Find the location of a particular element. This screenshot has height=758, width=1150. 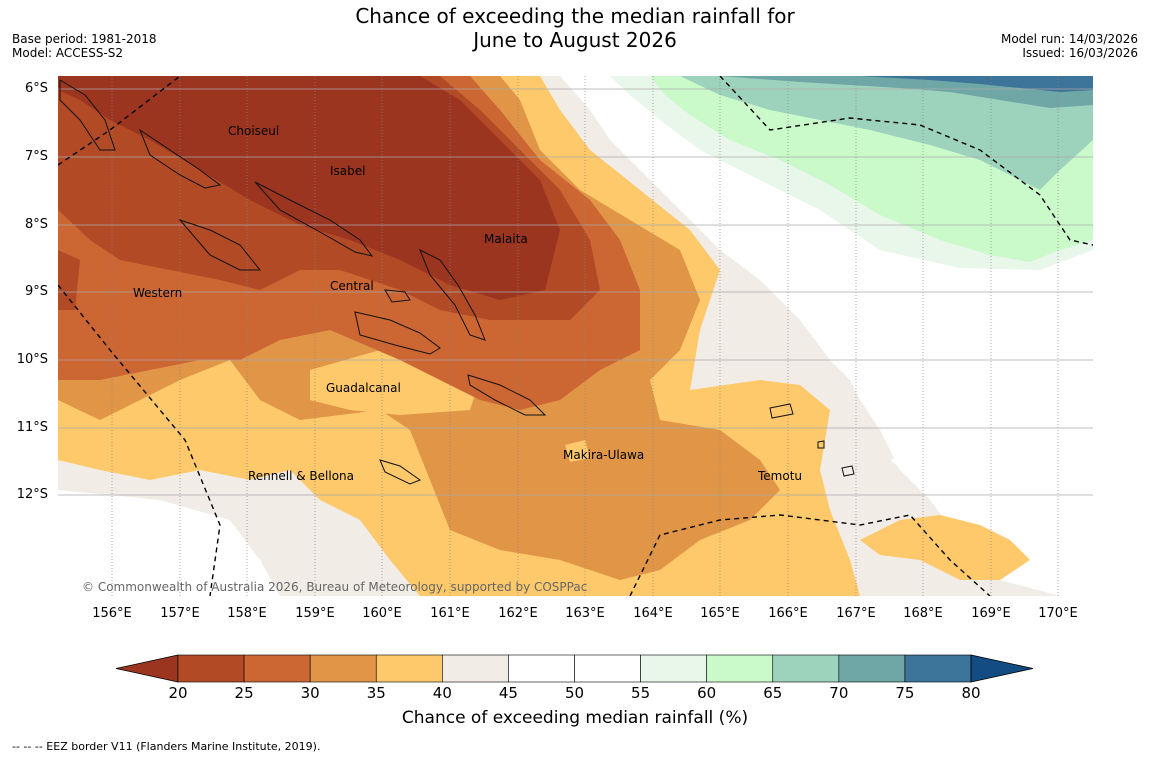

band-30-35-island is located at coordinates (577, 451).